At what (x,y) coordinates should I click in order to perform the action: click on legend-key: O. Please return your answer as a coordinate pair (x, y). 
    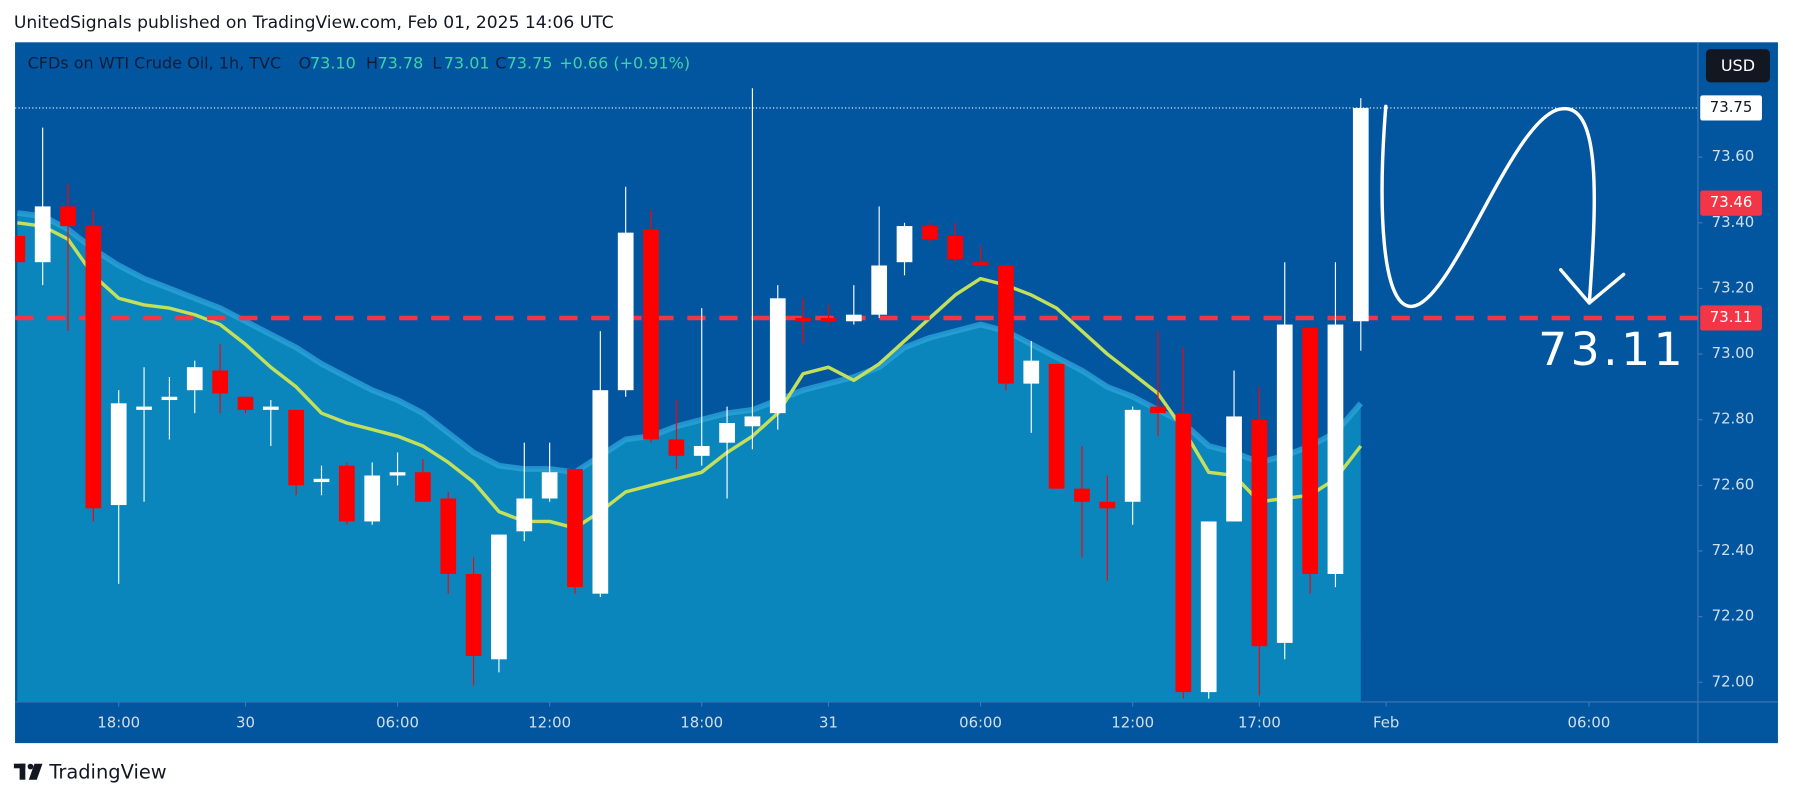
    Looking at the image, I should click on (305, 63).